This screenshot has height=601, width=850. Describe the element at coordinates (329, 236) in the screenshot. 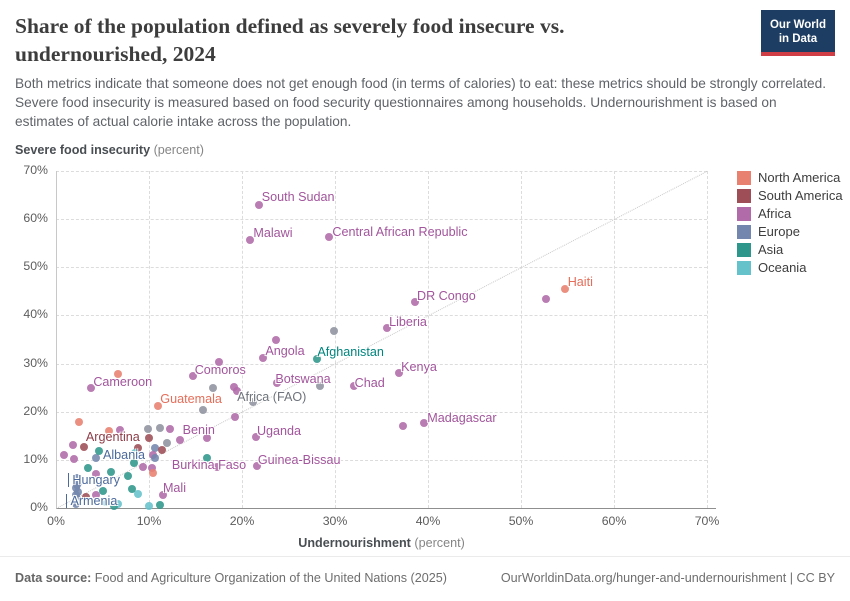

I see `data-point-central-african-republic` at that location.